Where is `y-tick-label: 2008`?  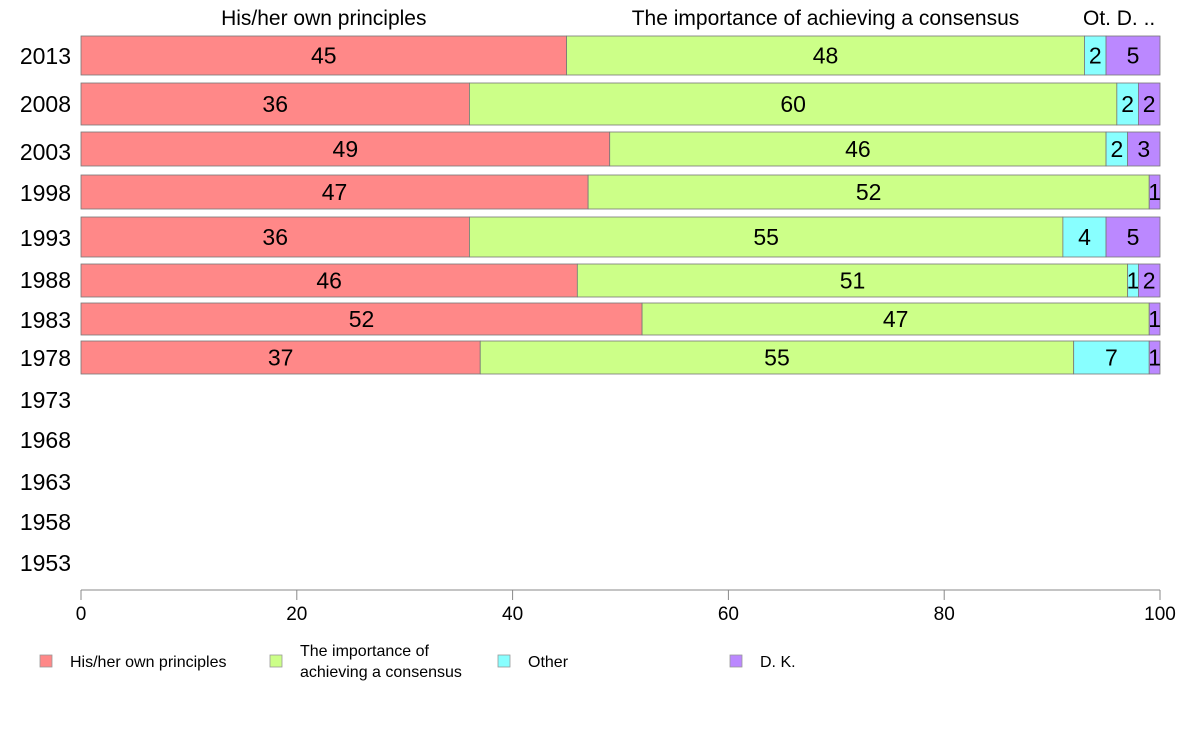 y-tick-label: 2008 is located at coordinates (45, 104).